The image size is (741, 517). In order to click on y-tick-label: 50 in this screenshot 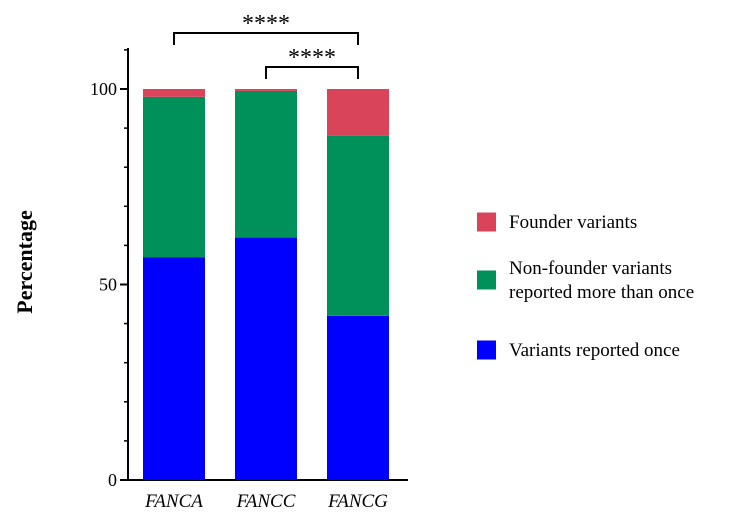, I will do `click(108, 285)`.